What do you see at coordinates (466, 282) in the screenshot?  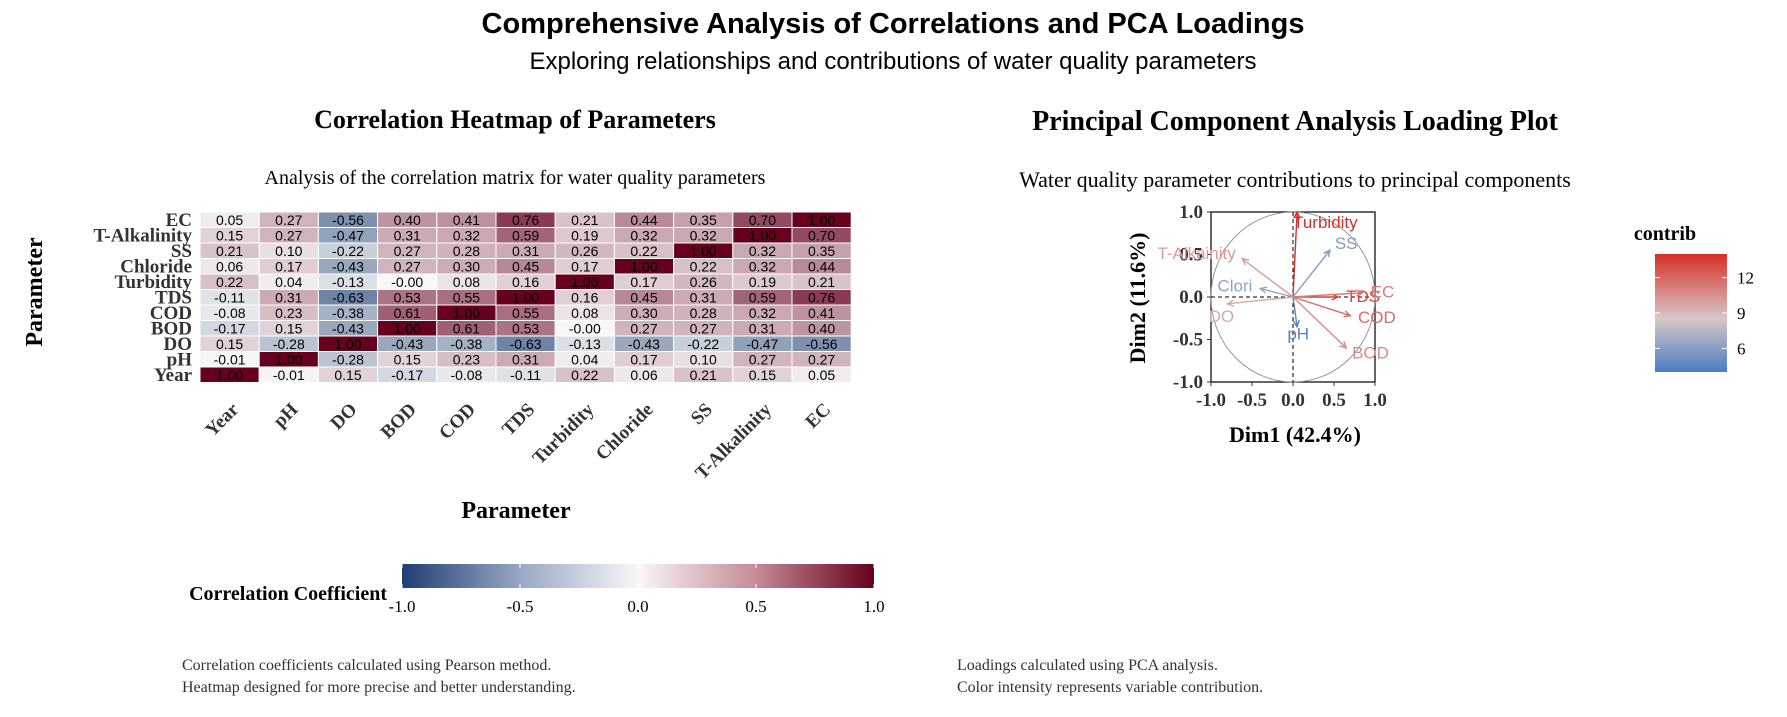 I see `heatmap-cell-label: 0.08` at bounding box center [466, 282].